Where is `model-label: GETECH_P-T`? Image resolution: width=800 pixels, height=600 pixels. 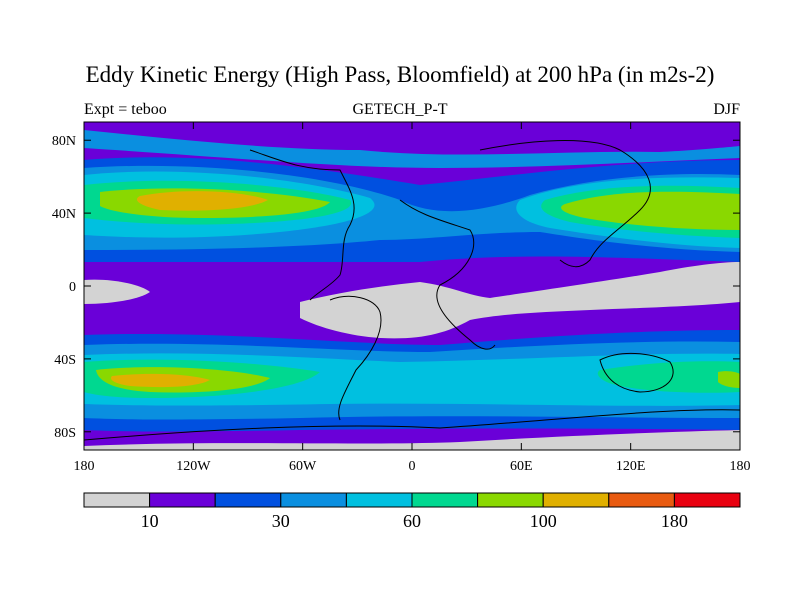
model-label: GETECH_P-T is located at coordinates (400, 109).